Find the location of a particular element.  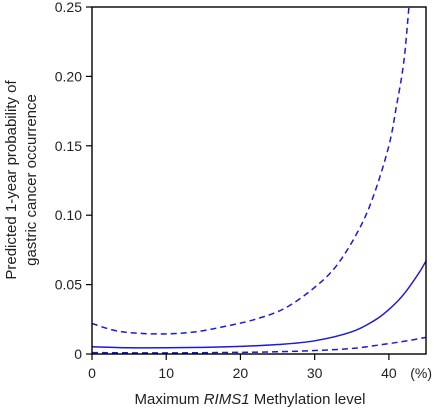

y-tick-label: 0.25 is located at coordinates (68, 7).